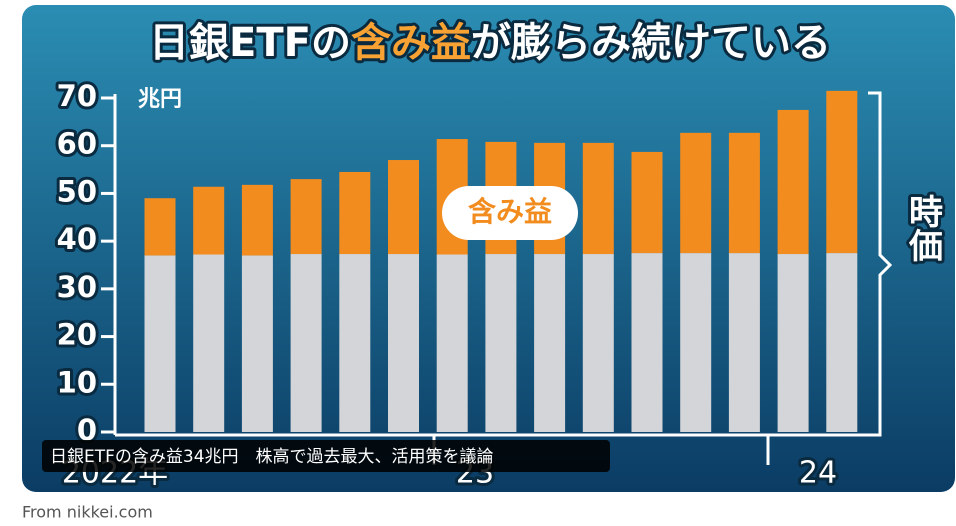 The image size is (956, 526). Describe the element at coordinates (77, 239) in the screenshot. I see `y-tick-label: 40` at that location.